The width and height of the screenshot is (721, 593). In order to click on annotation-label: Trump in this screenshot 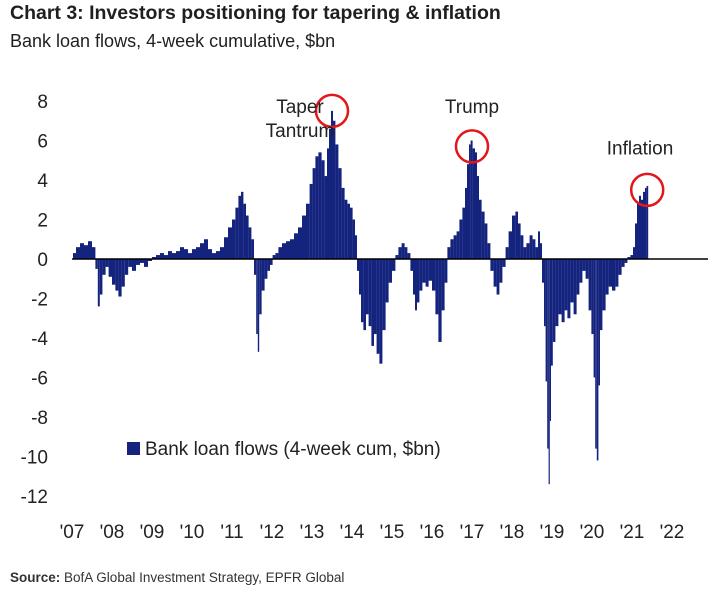, I will do `click(472, 107)`.